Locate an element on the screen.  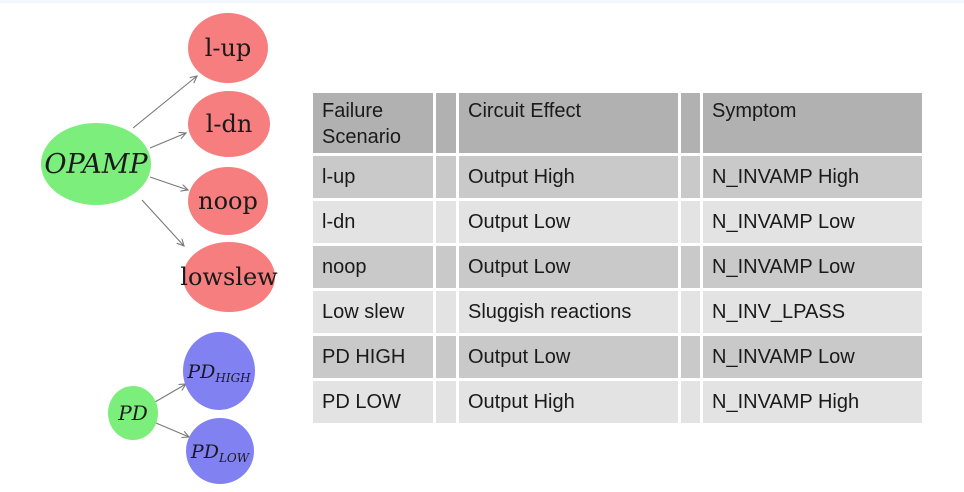
cell-symptom-row-6: N_INVAMP High is located at coordinates (812, 402).